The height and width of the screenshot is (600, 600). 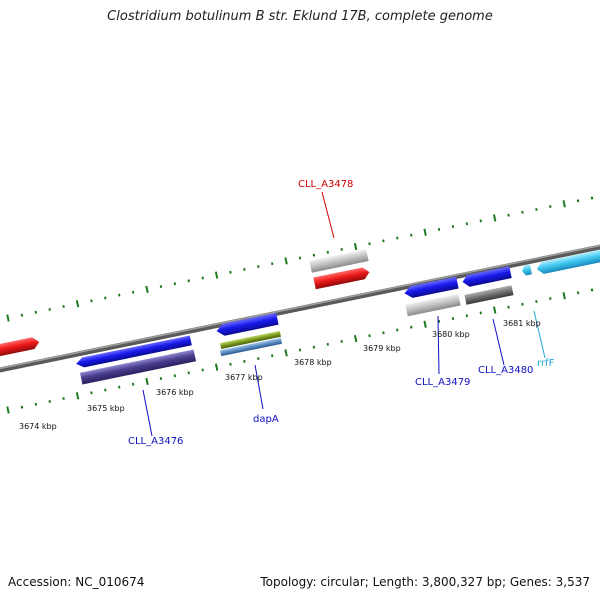 I want to click on kbp-label: 3679 kbp, so click(x=382, y=348).